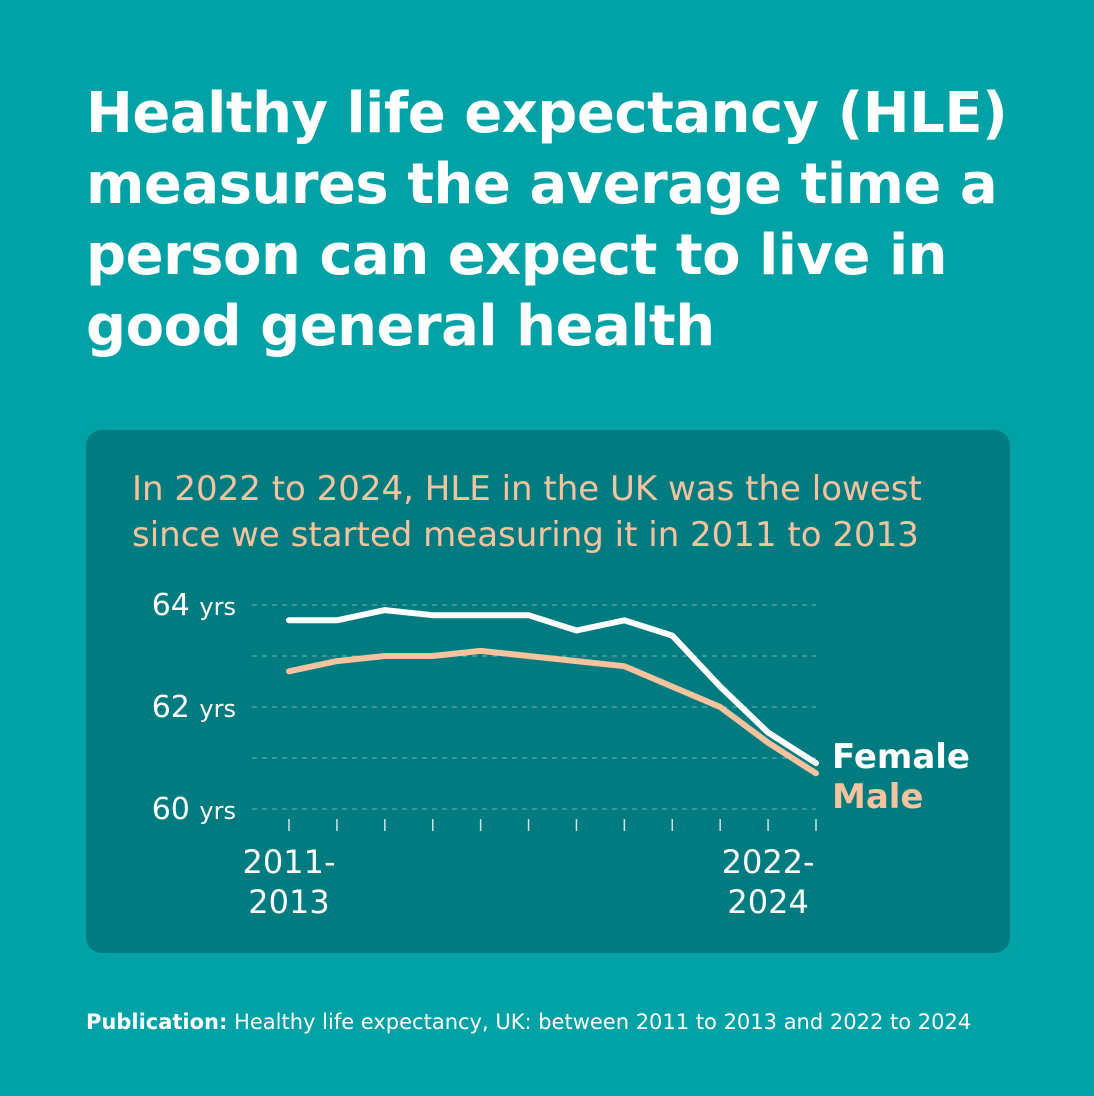  What do you see at coordinates (157, 1022) in the screenshot?
I see `publication-label: Publication:` at bounding box center [157, 1022].